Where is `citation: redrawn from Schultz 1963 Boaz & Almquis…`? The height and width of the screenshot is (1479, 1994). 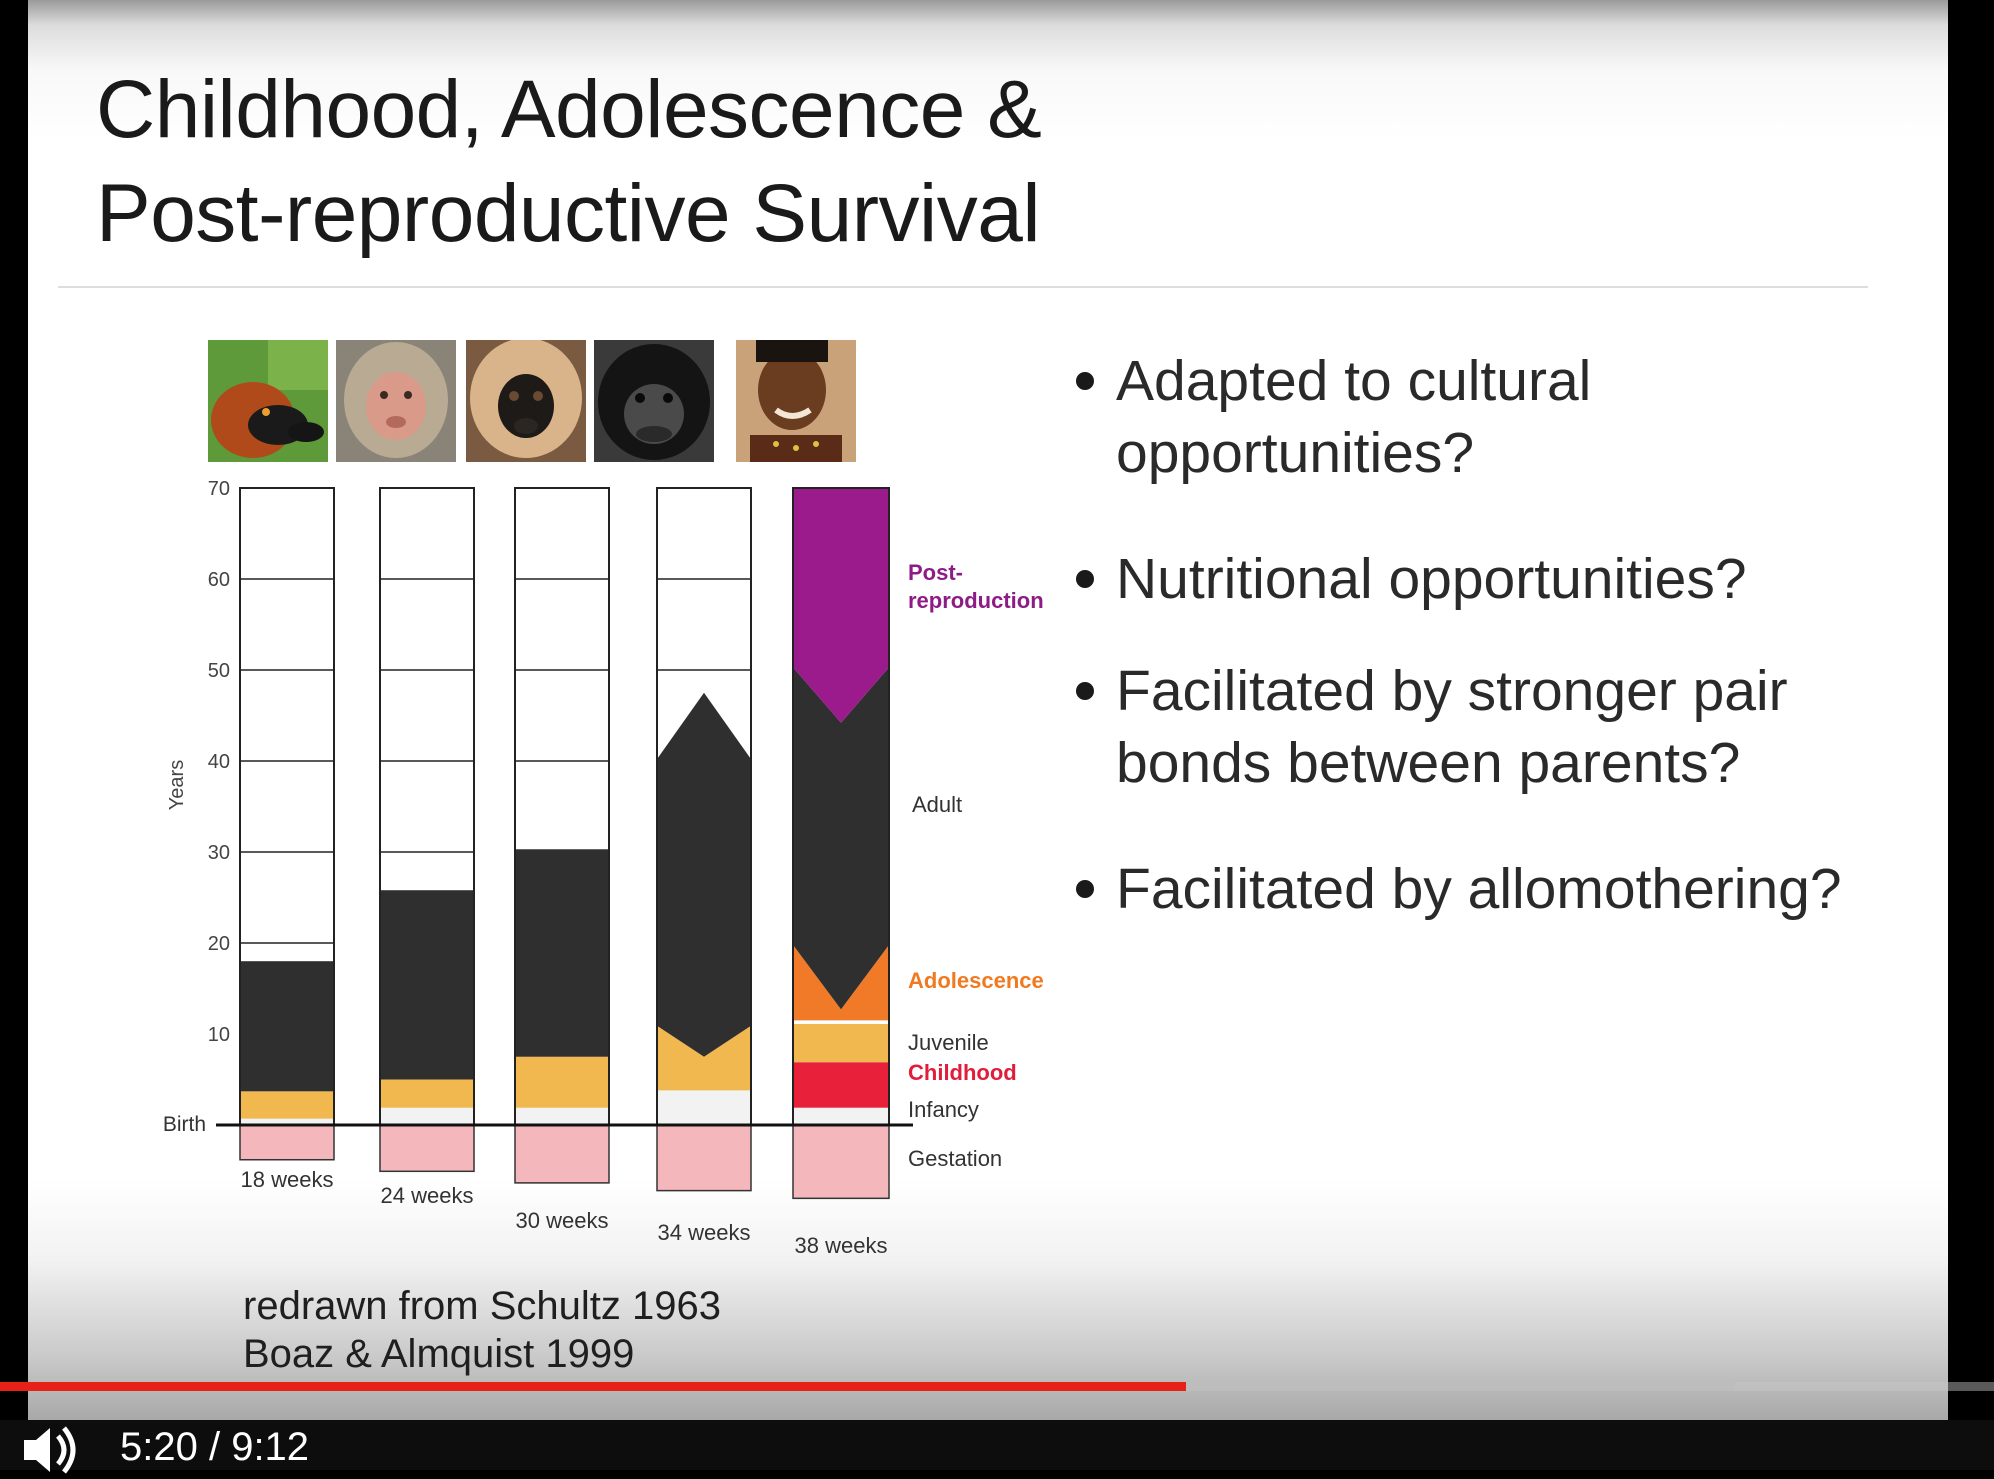 citation: redrawn from Schultz 1963 Boaz & Almquis… is located at coordinates (482, 1330).